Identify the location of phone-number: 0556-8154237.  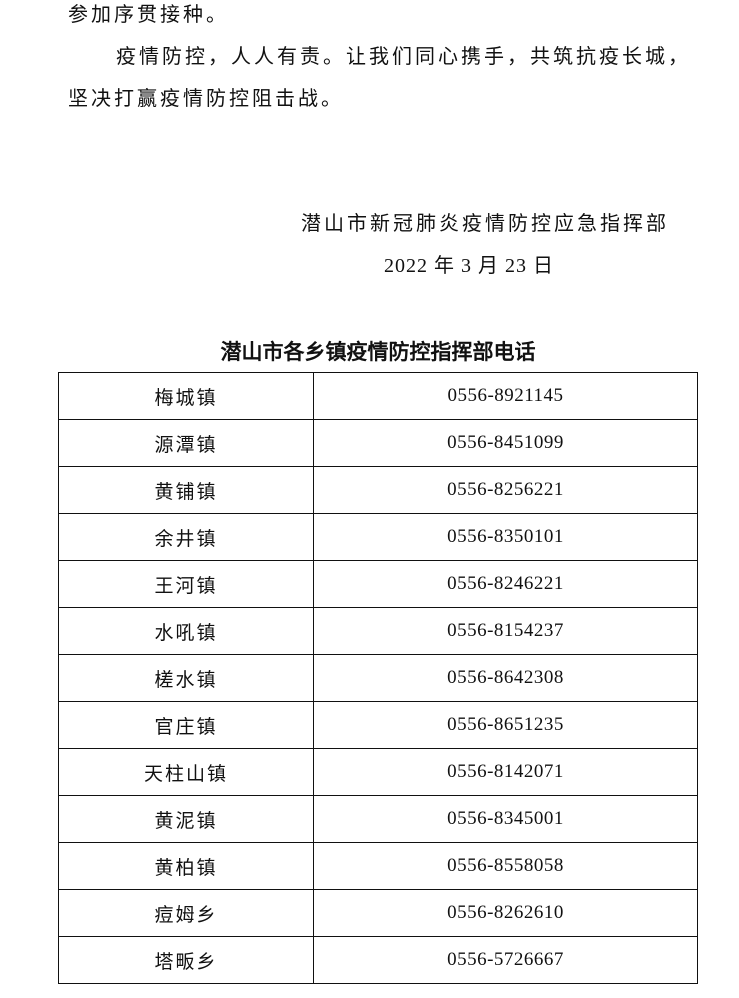
(505, 631).